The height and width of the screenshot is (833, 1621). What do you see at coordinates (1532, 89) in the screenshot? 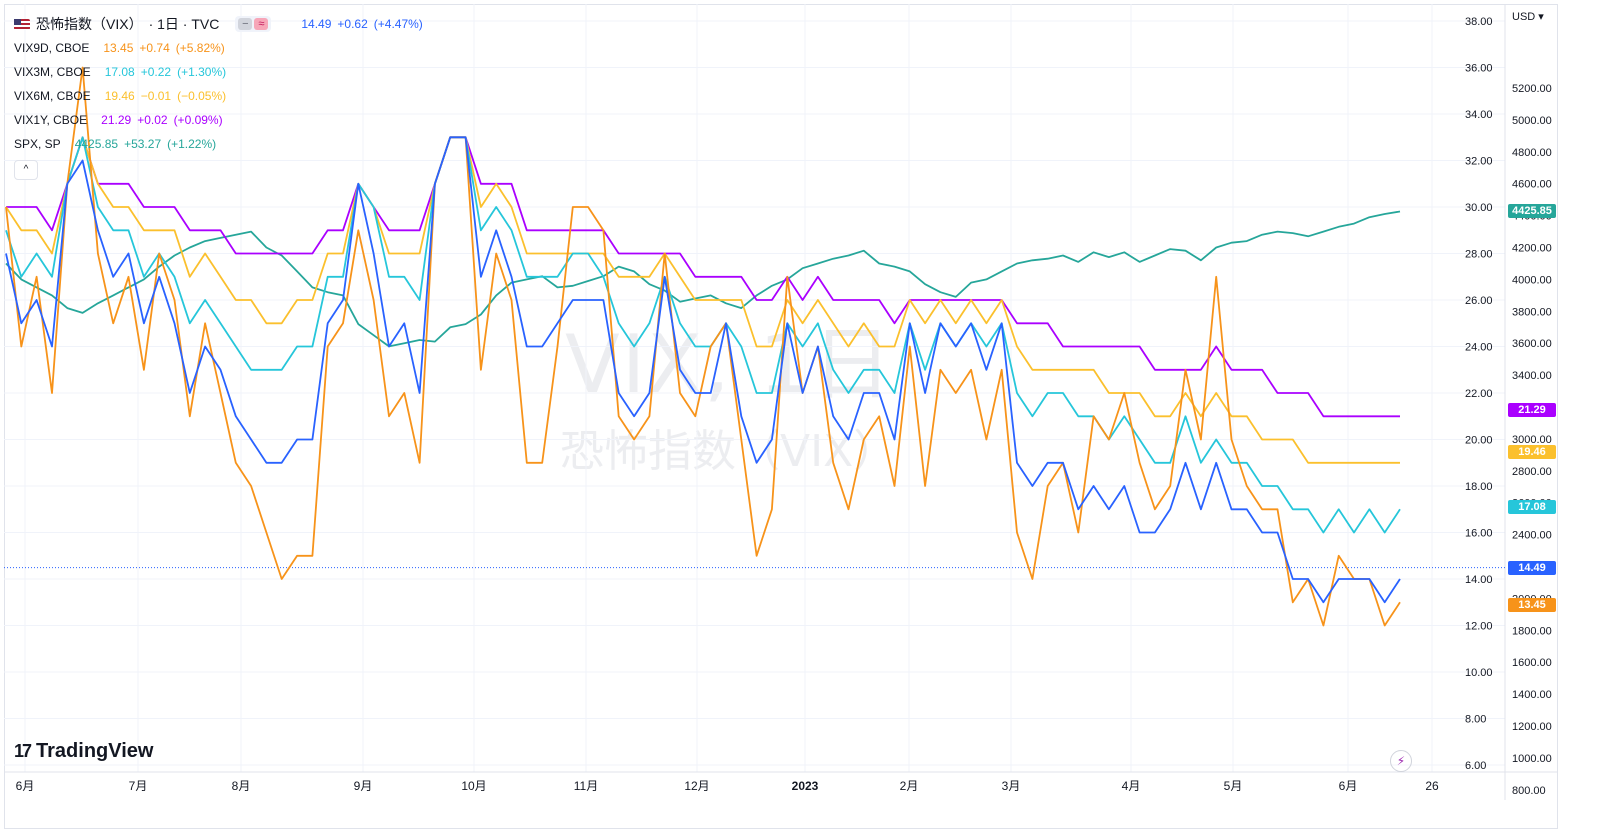
I see `y-tick-right: 5200.00` at bounding box center [1532, 89].